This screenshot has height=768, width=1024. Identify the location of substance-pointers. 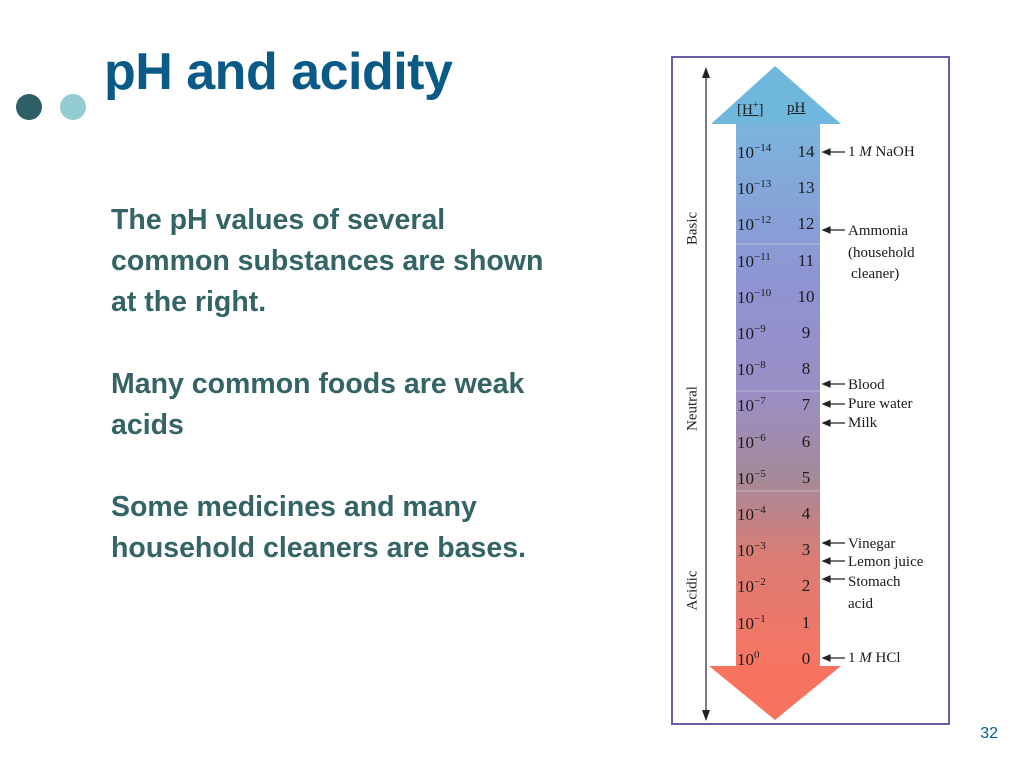
(833, 405).